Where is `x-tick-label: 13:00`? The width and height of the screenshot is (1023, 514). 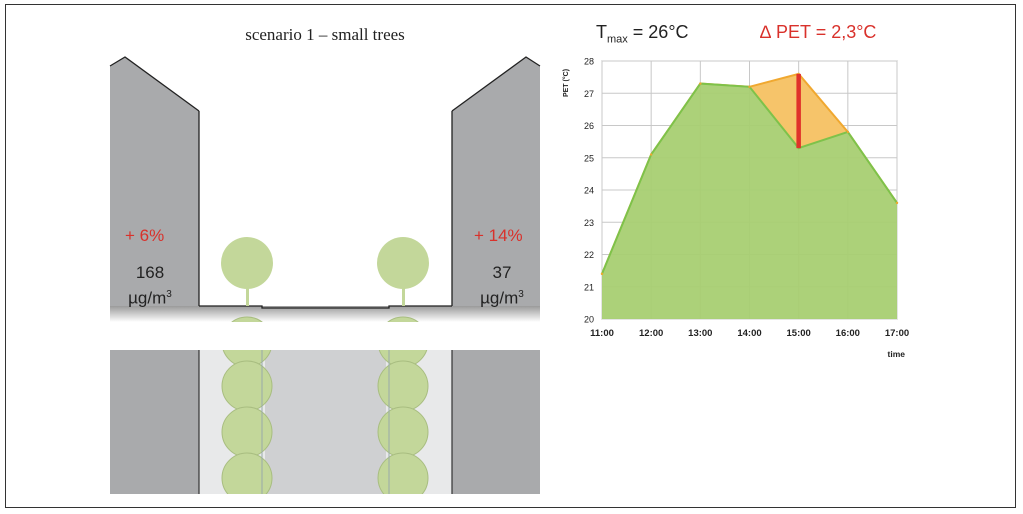
x-tick-label: 13:00 is located at coordinates (700, 333).